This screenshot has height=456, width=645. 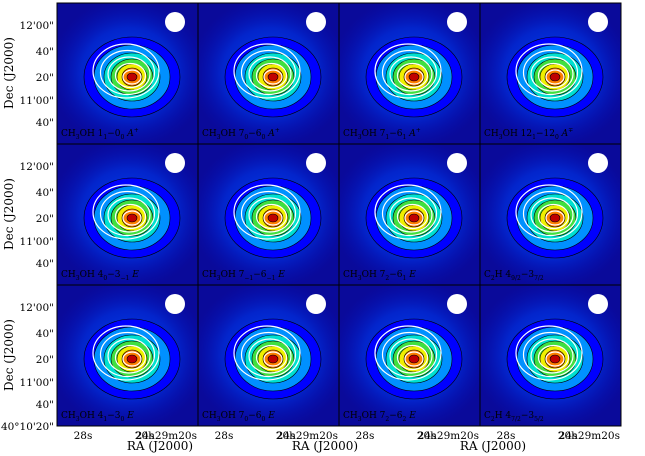 I want to click on x-axis-label: RA (J2000), so click(x=493, y=446).